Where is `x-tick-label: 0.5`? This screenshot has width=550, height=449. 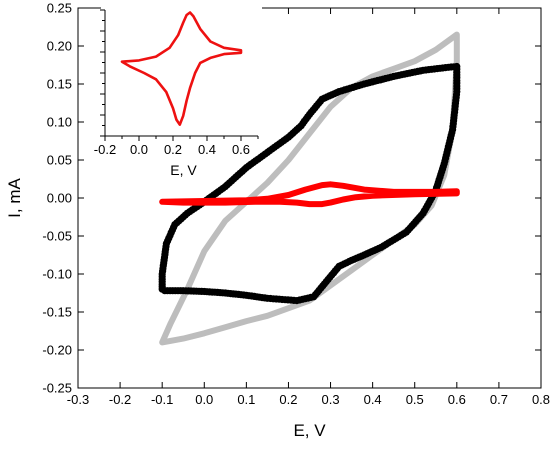
x-tick-label: 0.5 is located at coordinates (415, 399).